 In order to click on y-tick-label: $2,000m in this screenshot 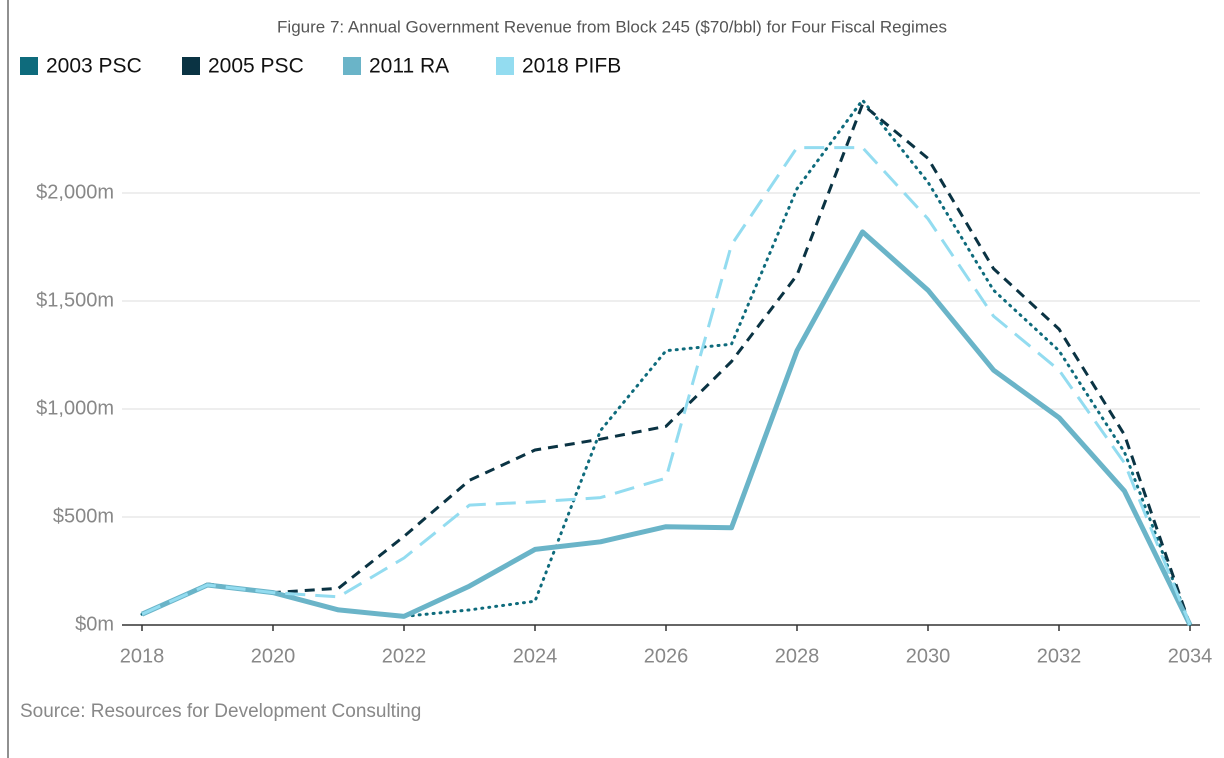, I will do `click(75, 192)`.